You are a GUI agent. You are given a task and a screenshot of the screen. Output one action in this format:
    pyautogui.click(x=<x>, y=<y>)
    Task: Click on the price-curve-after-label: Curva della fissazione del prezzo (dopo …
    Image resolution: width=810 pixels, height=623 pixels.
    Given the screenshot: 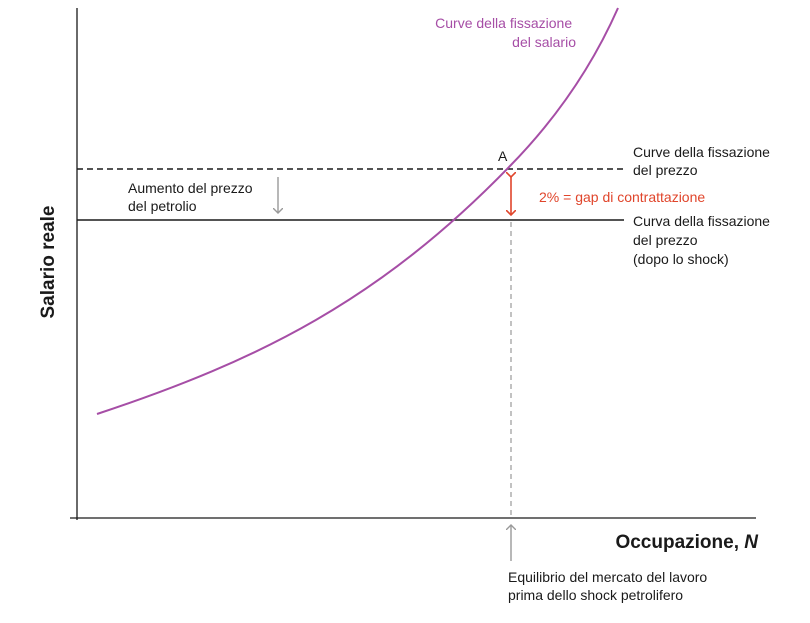 What is the action you would take?
    pyautogui.click(x=703, y=240)
    